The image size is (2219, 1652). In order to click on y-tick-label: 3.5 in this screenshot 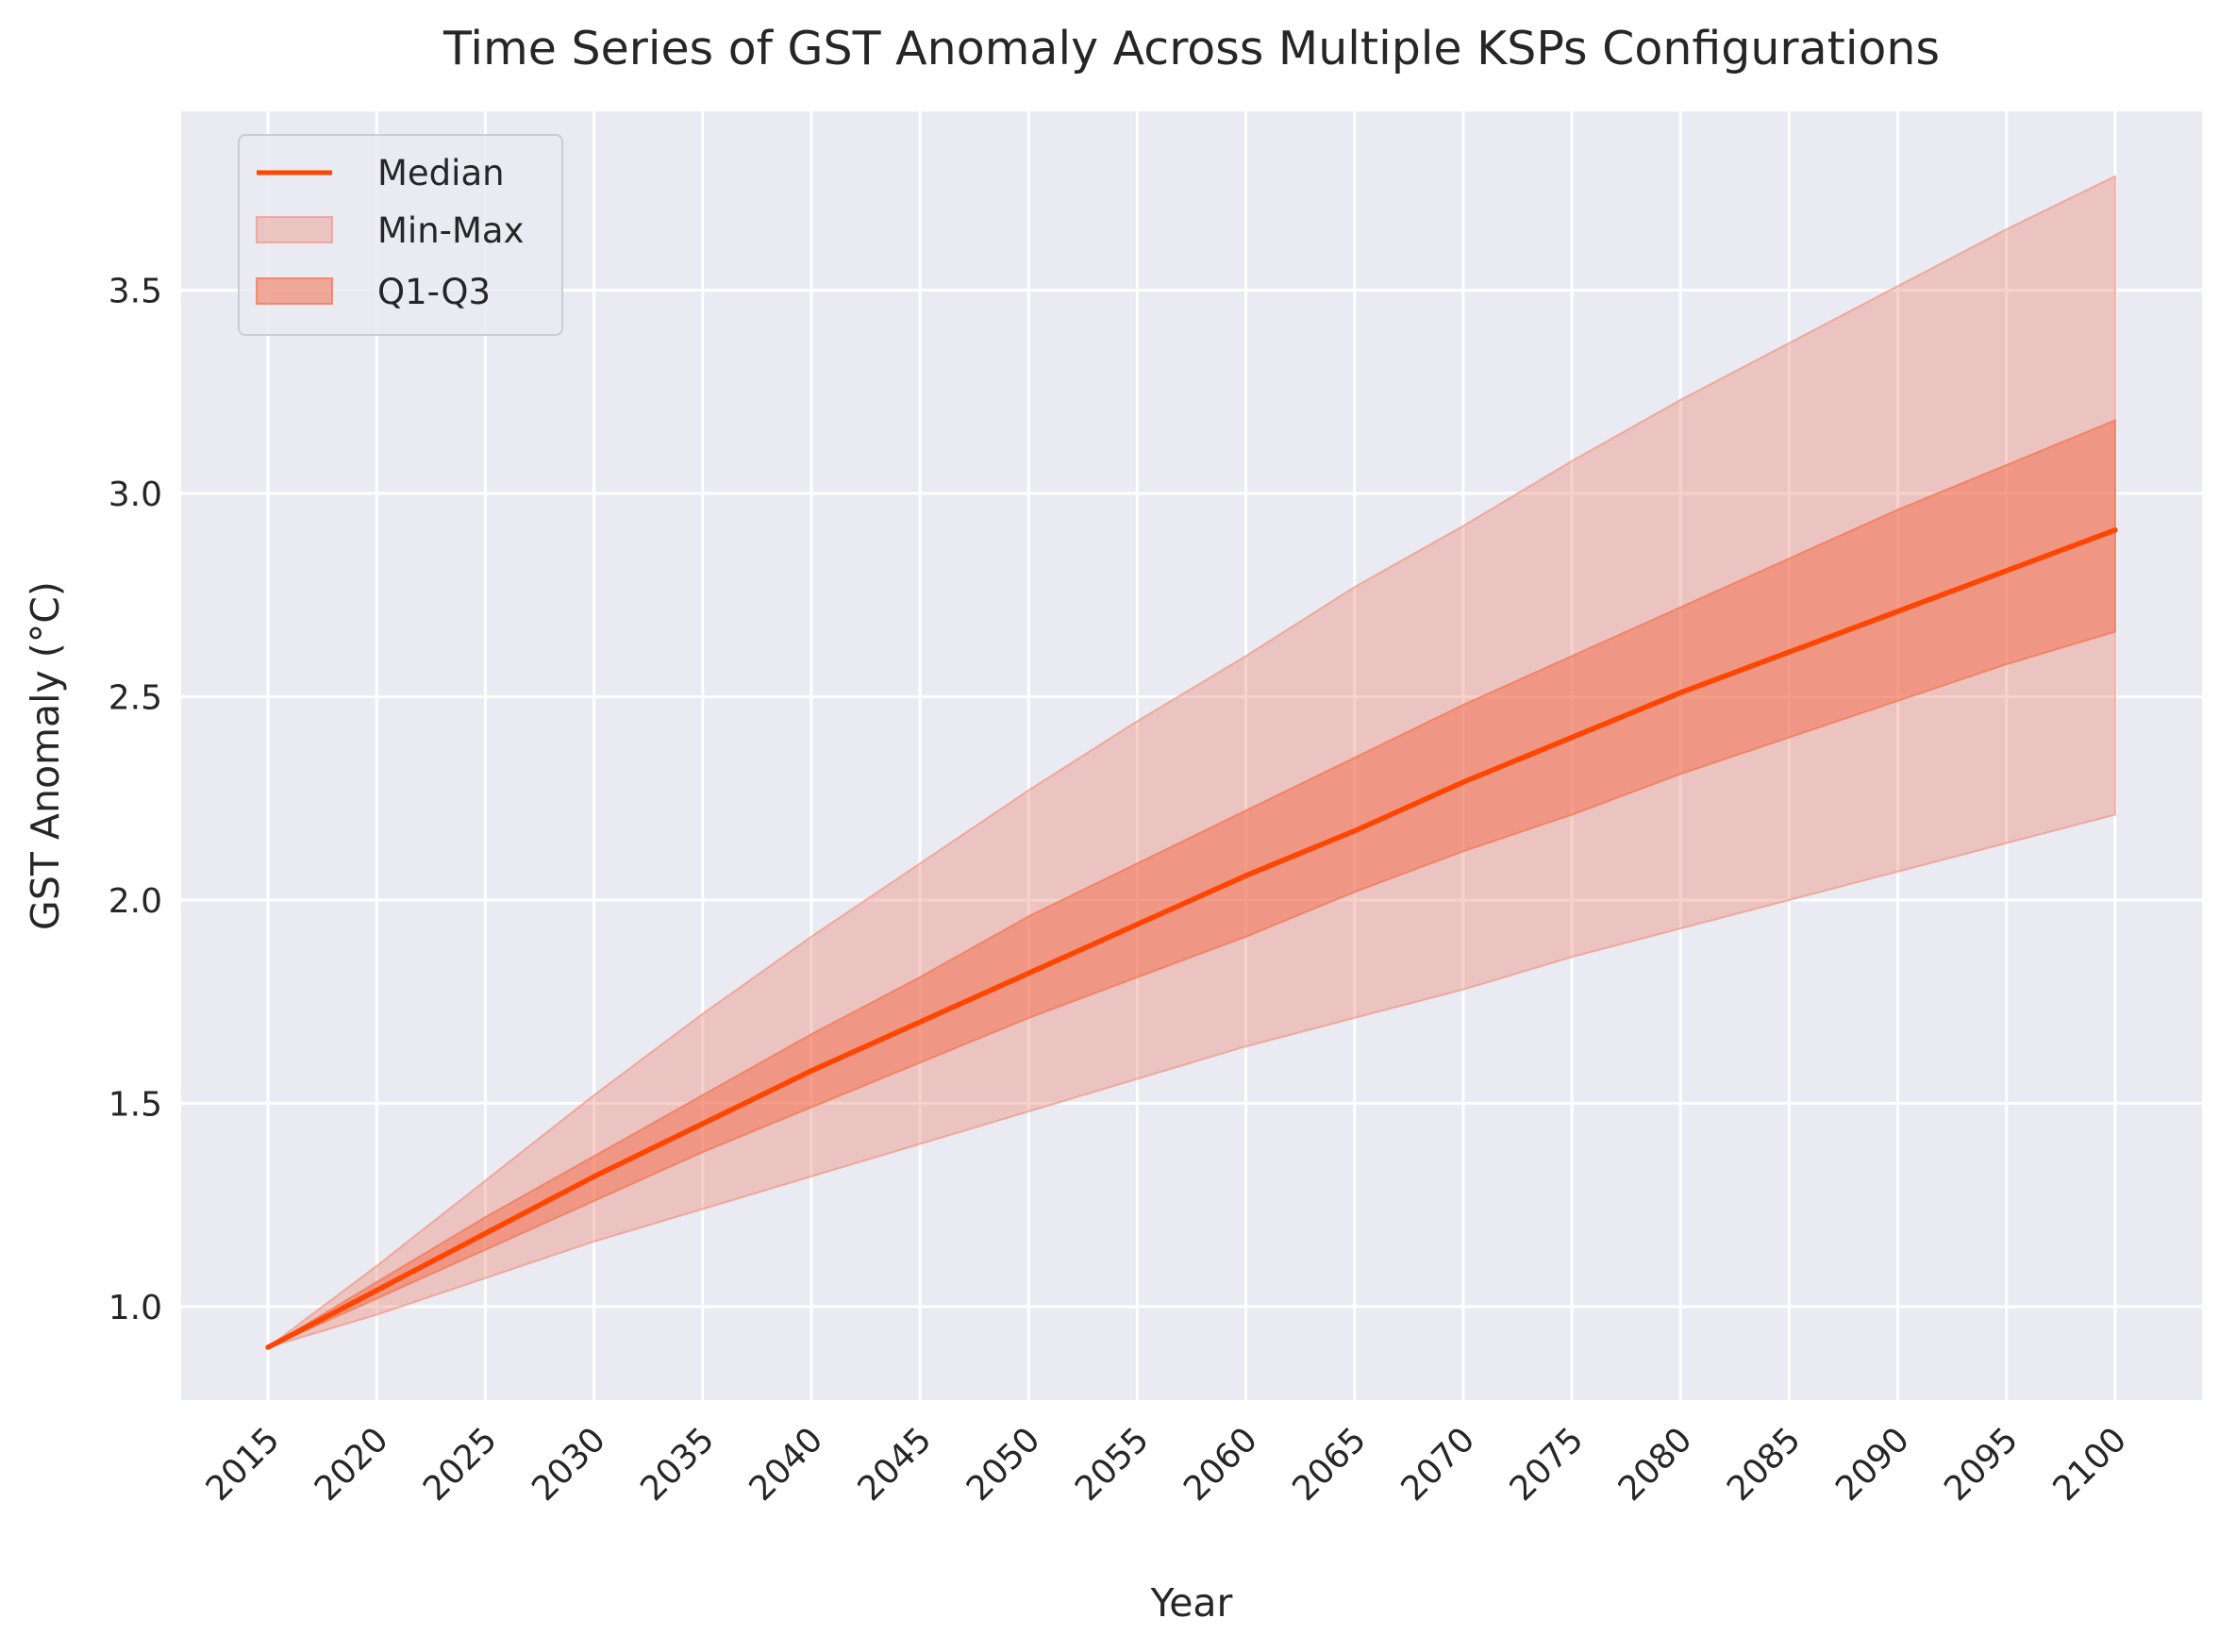, I will do `click(135, 292)`.